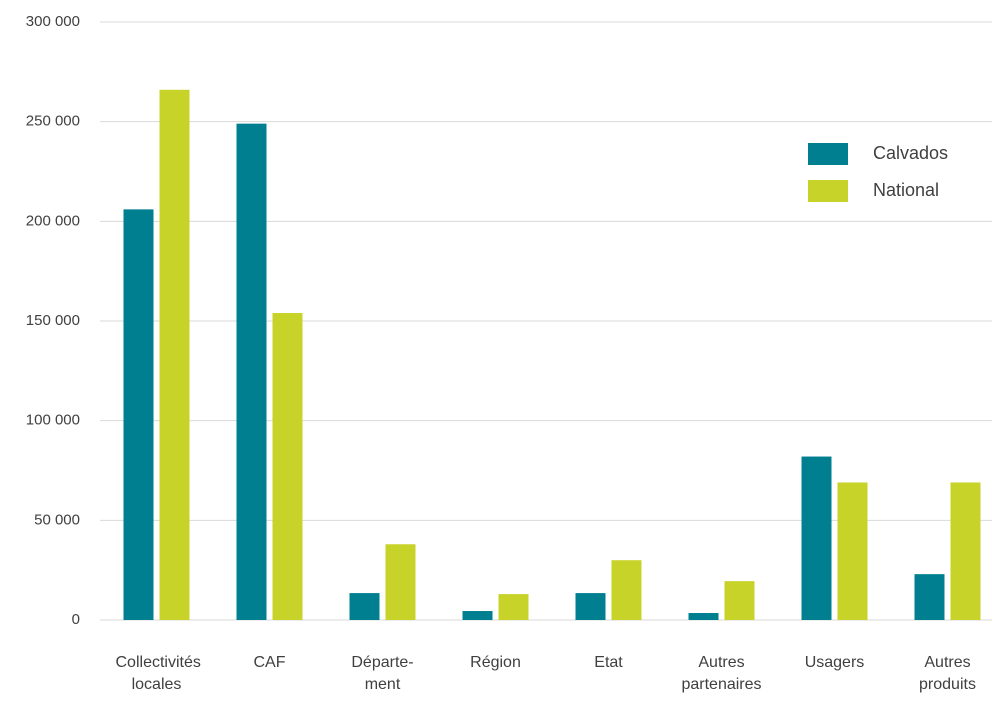  What do you see at coordinates (269, 662) in the screenshot?
I see `x-tick-label: CAF` at bounding box center [269, 662].